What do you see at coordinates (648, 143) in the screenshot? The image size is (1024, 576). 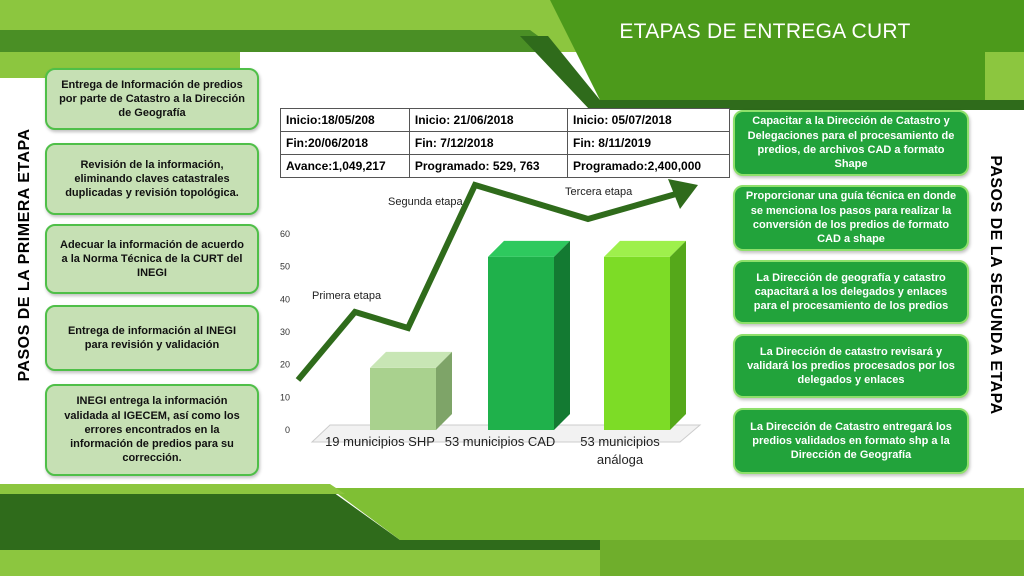 I see `table-cell: Fin: 8/11/2019` at bounding box center [648, 143].